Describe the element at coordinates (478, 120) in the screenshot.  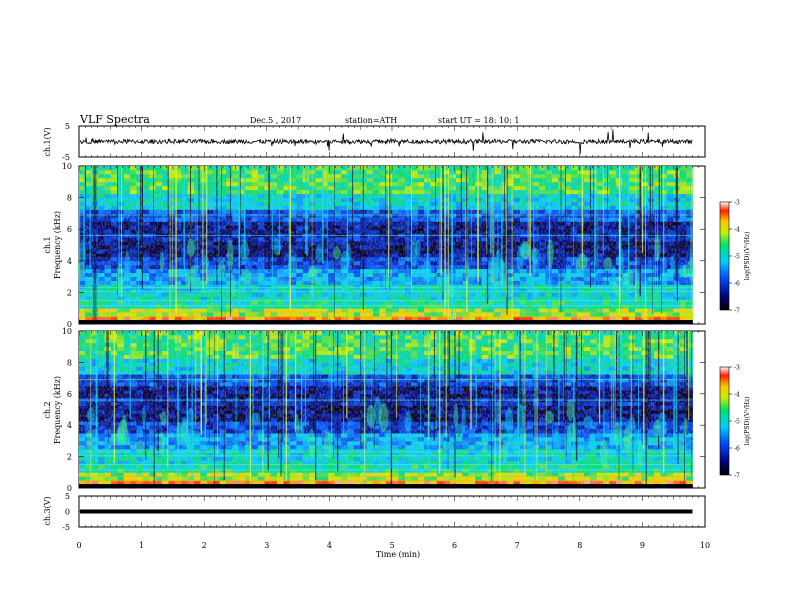
I see `start-time-label: start UT = 18: 10: 1` at that location.